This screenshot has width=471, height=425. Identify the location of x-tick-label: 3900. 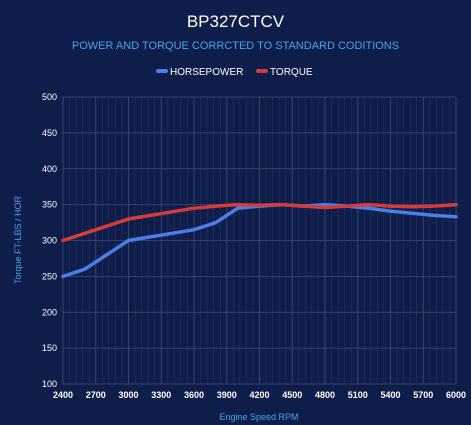
(227, 395).